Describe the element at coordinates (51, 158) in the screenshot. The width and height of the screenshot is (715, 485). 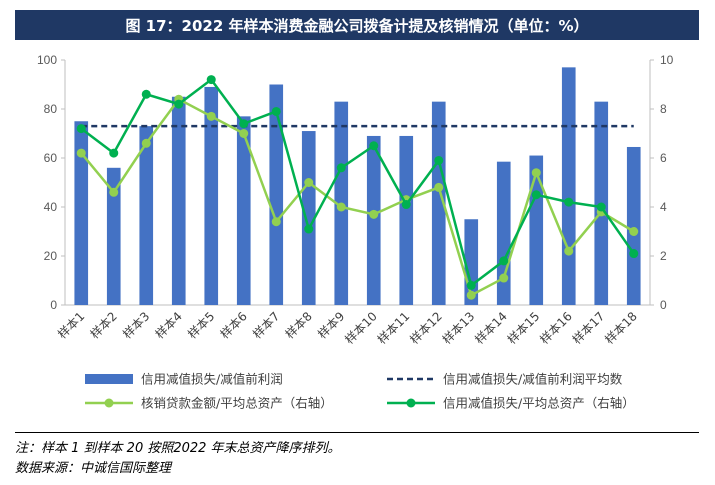
I see `left-tick-label: 60` at that location.